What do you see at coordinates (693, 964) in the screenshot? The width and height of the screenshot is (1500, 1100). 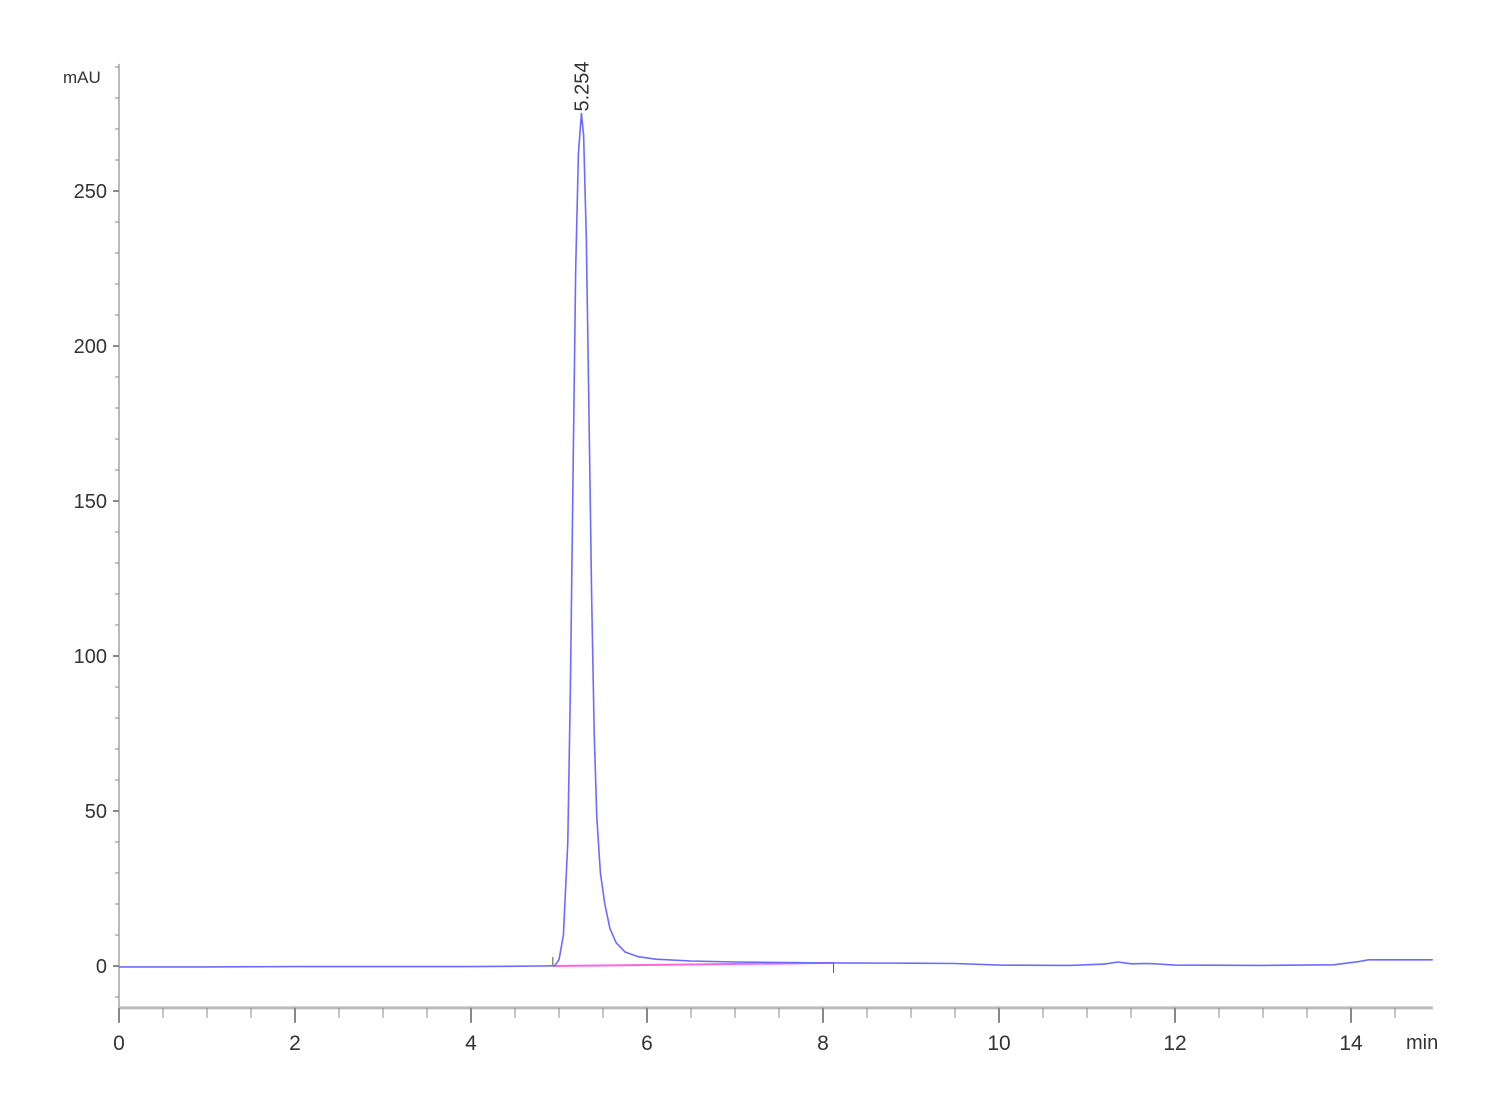 I see `integration-baseline` at bounding box center [693, 964].